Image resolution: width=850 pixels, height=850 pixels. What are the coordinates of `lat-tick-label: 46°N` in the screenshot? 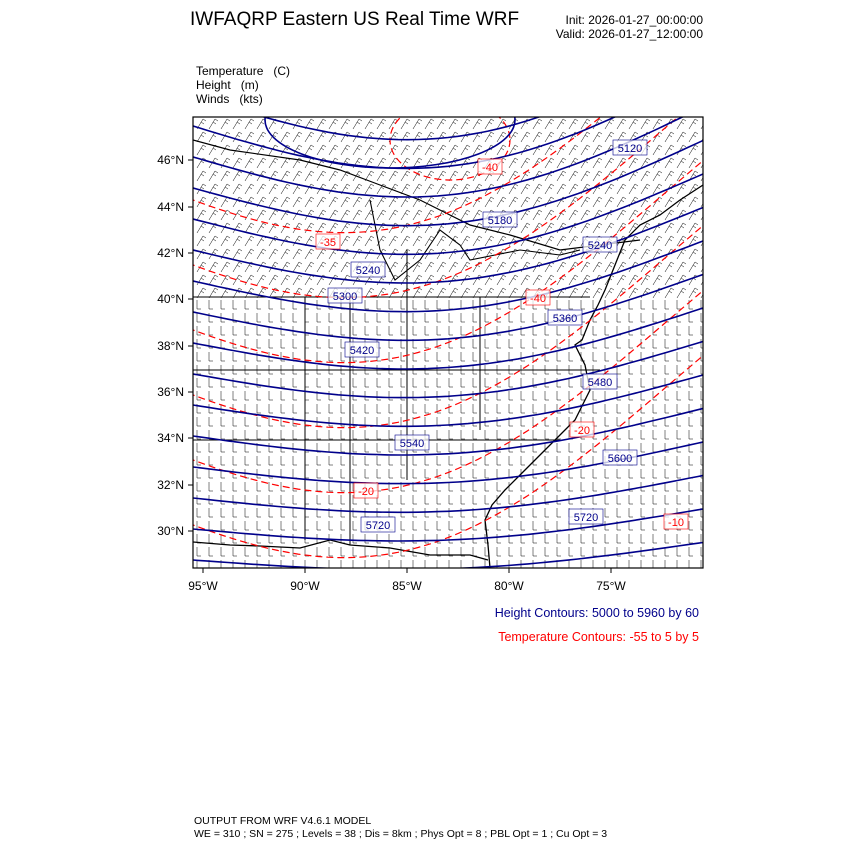 It's located at (170, 160).